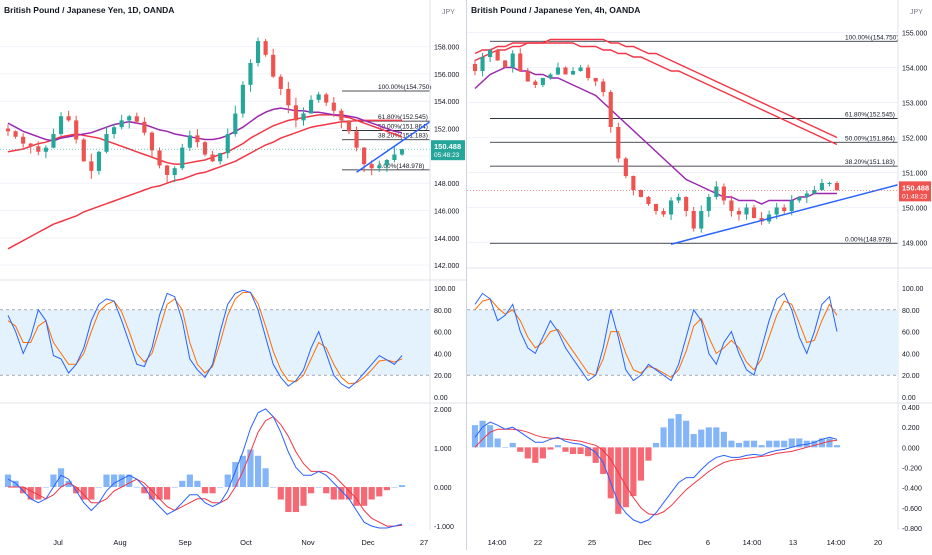 The image size is (932, 555). What do you see at coordinates (909, 398) in the screenshot?
I see `stochastic-tick-label: 0.00` at bounding box center [909, 398].